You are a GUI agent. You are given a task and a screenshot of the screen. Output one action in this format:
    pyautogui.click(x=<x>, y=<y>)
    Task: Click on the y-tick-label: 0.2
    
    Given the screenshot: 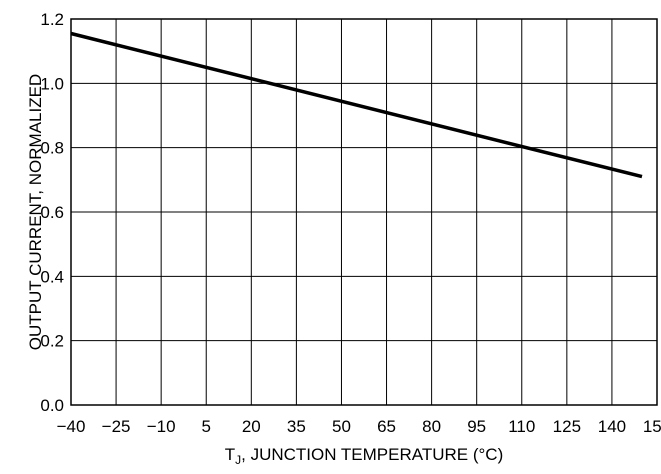 What is the action you would take?
    pyautogui.click(x=52, y=341)
    